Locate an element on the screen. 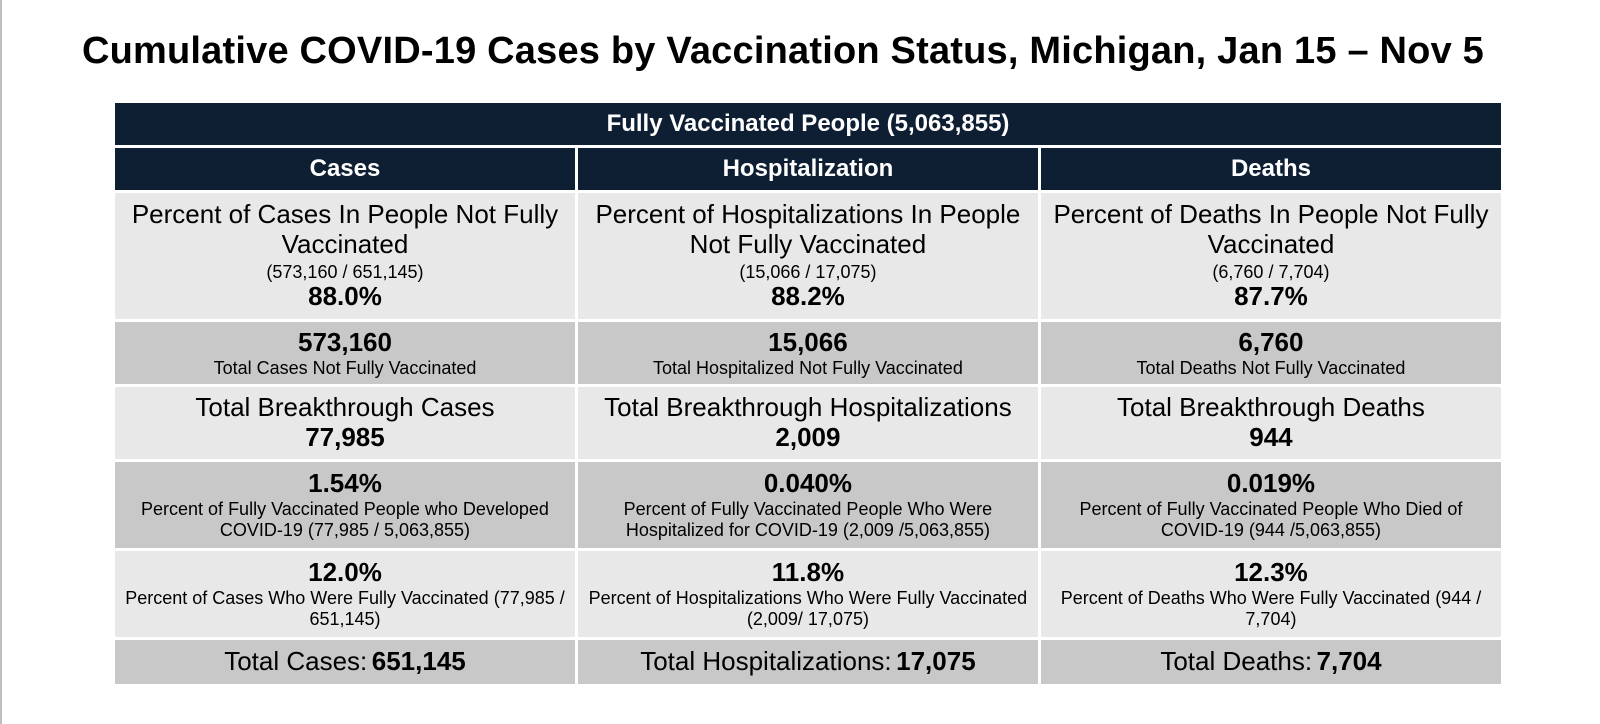 The image size is (1600, 724). hosp-total-cell: Total Hospitalizations: 17,075 is located at coordinates (807, 662).